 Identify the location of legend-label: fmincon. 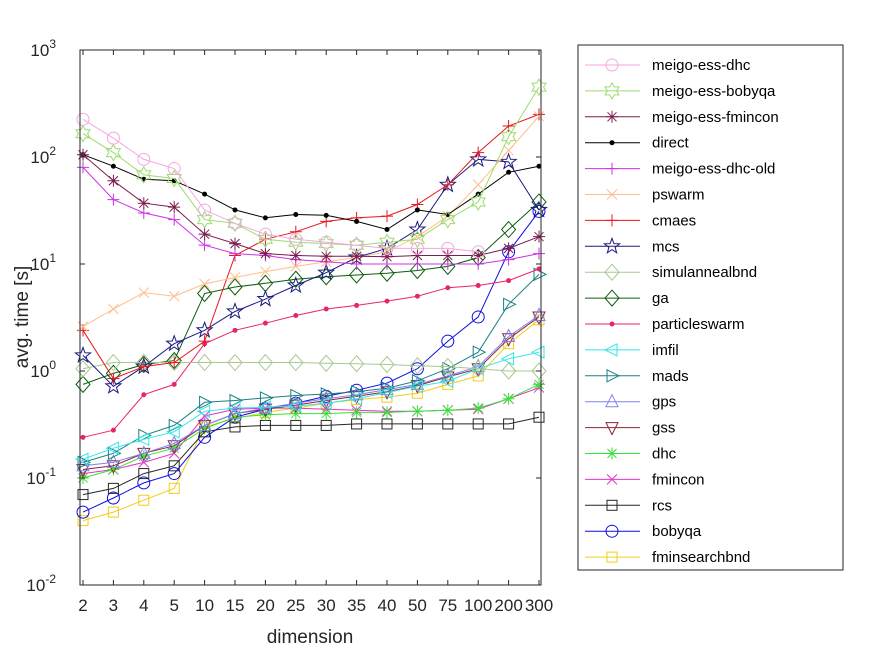
(678, 479).